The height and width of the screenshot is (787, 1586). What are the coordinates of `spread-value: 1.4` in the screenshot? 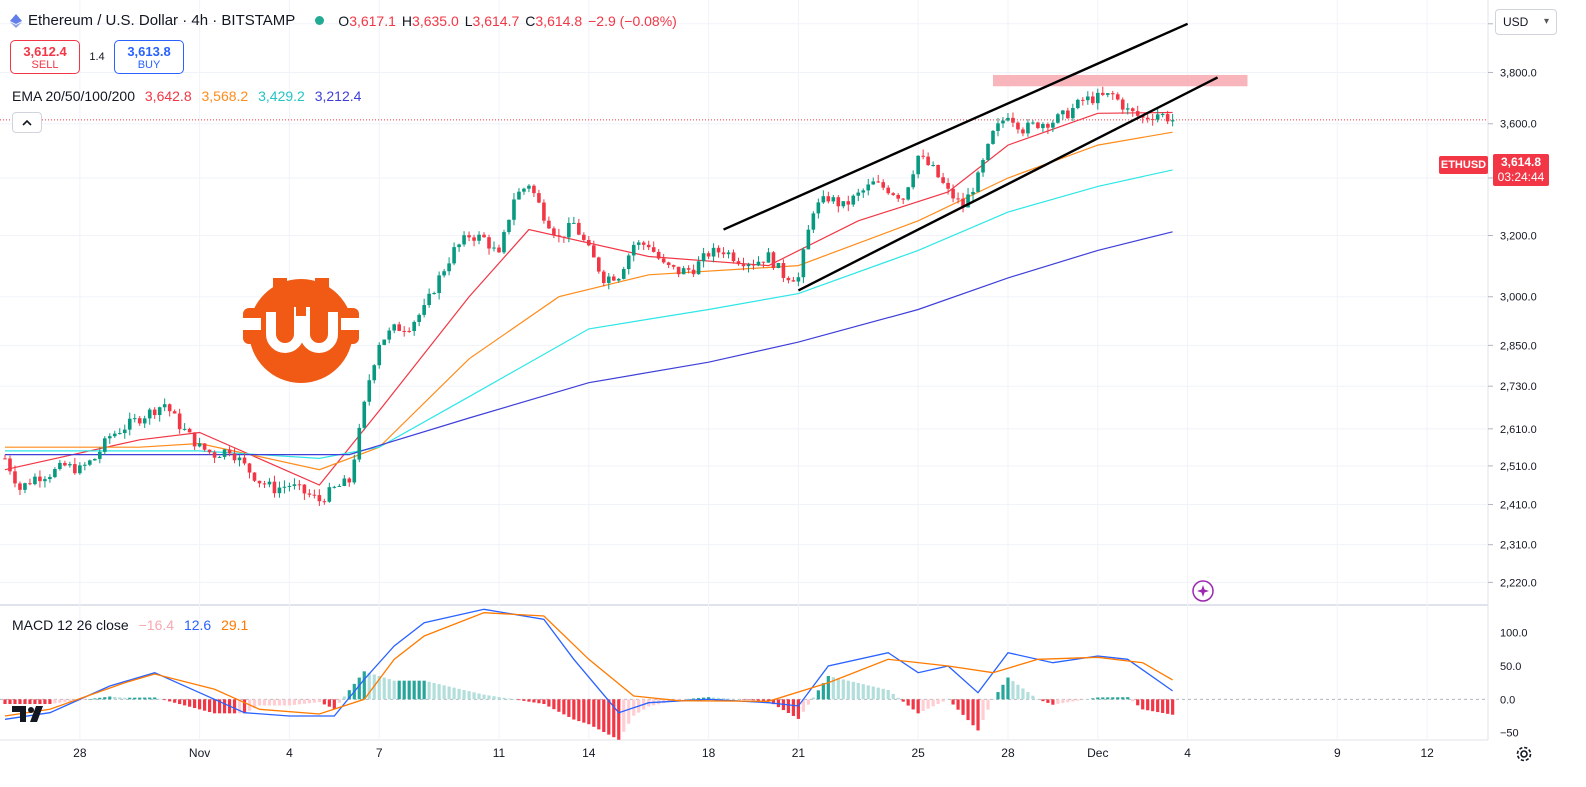 It's located at (97, 57).